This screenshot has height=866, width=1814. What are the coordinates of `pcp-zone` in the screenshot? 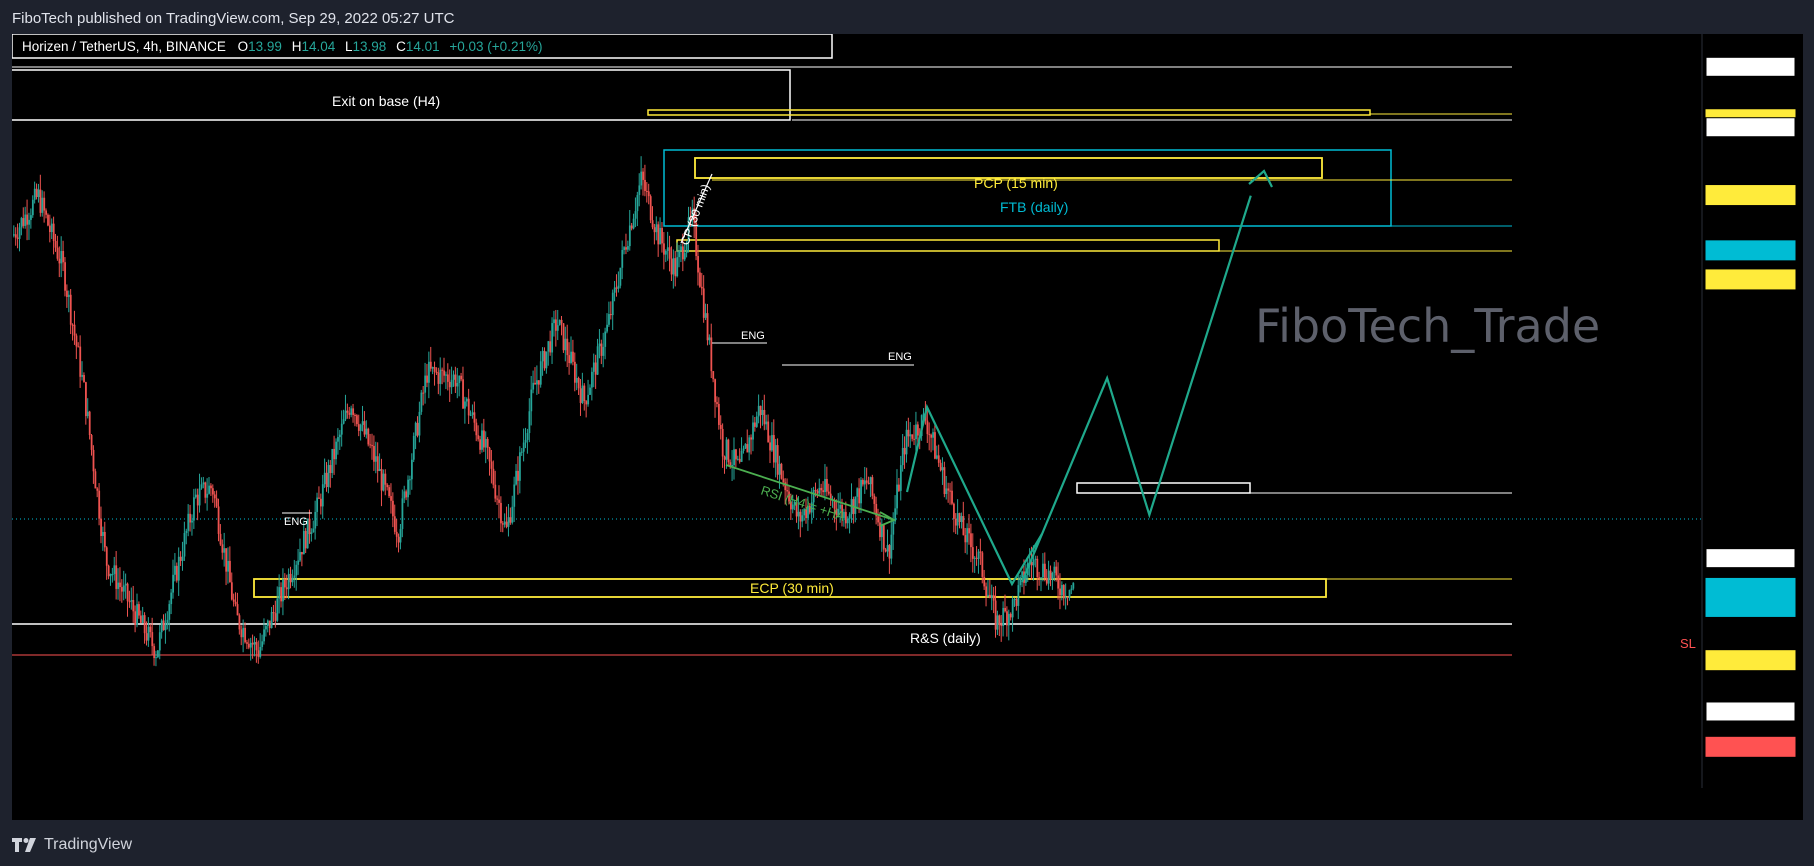 It's located at (1008, 168).